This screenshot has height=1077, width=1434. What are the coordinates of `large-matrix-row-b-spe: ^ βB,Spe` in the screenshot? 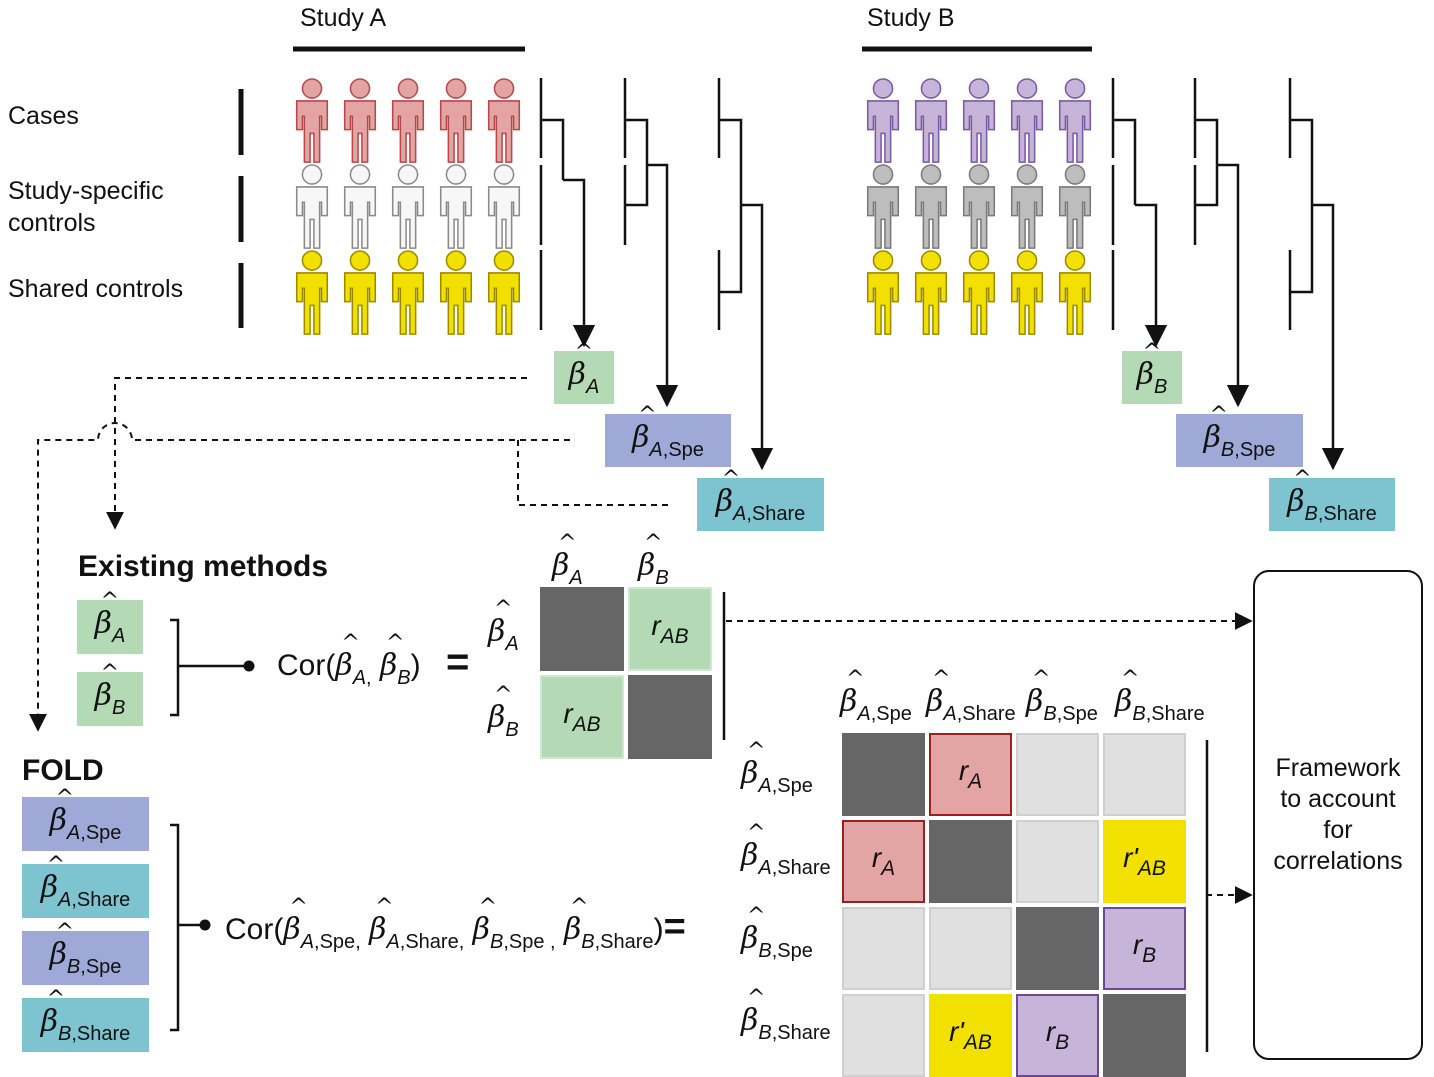 It's located at (777, 933).